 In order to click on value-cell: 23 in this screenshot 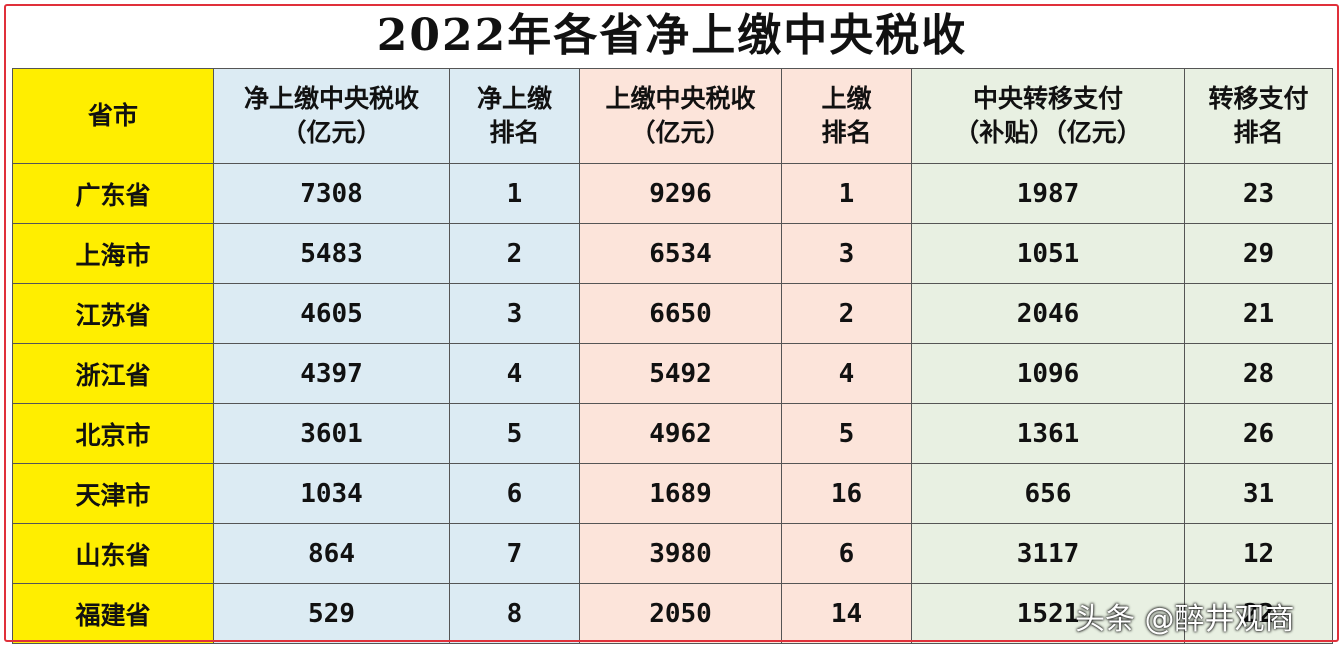, I will do `click(1258, 193)`.